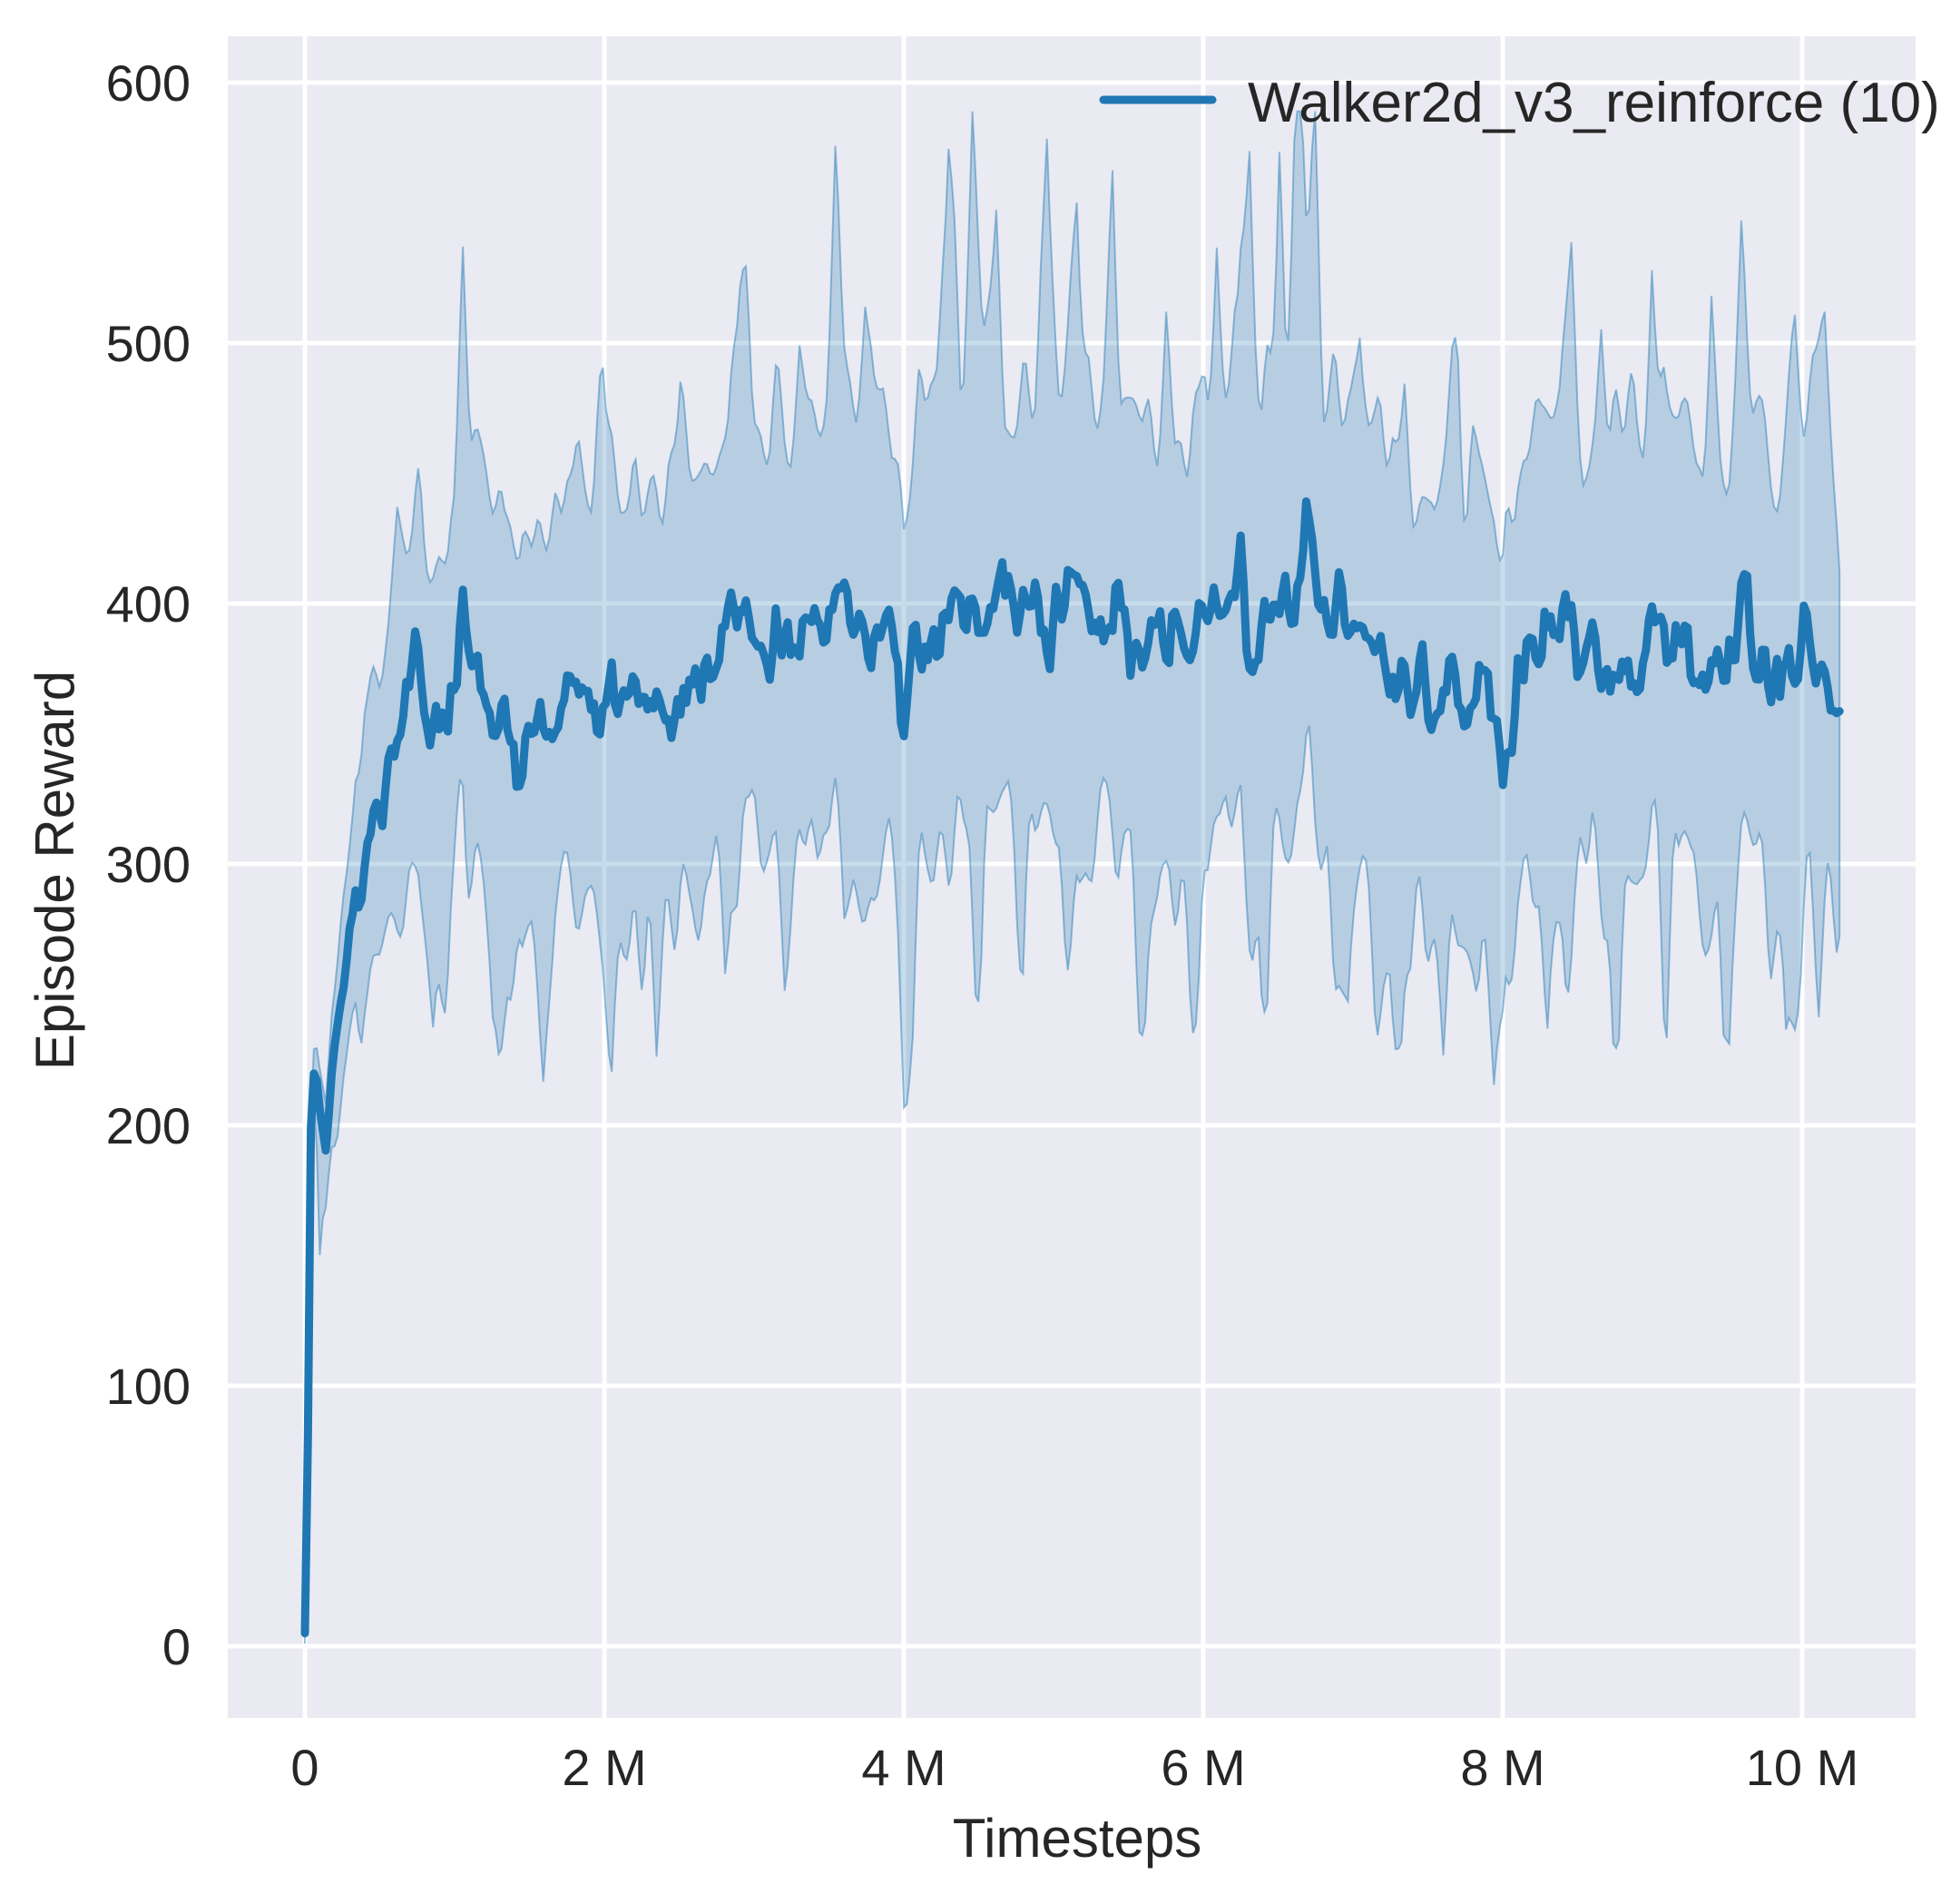  What do you see at coordinates (148, 344) in the screenshot?
I see `svg-text: 500` at bounding box center [148, 344].